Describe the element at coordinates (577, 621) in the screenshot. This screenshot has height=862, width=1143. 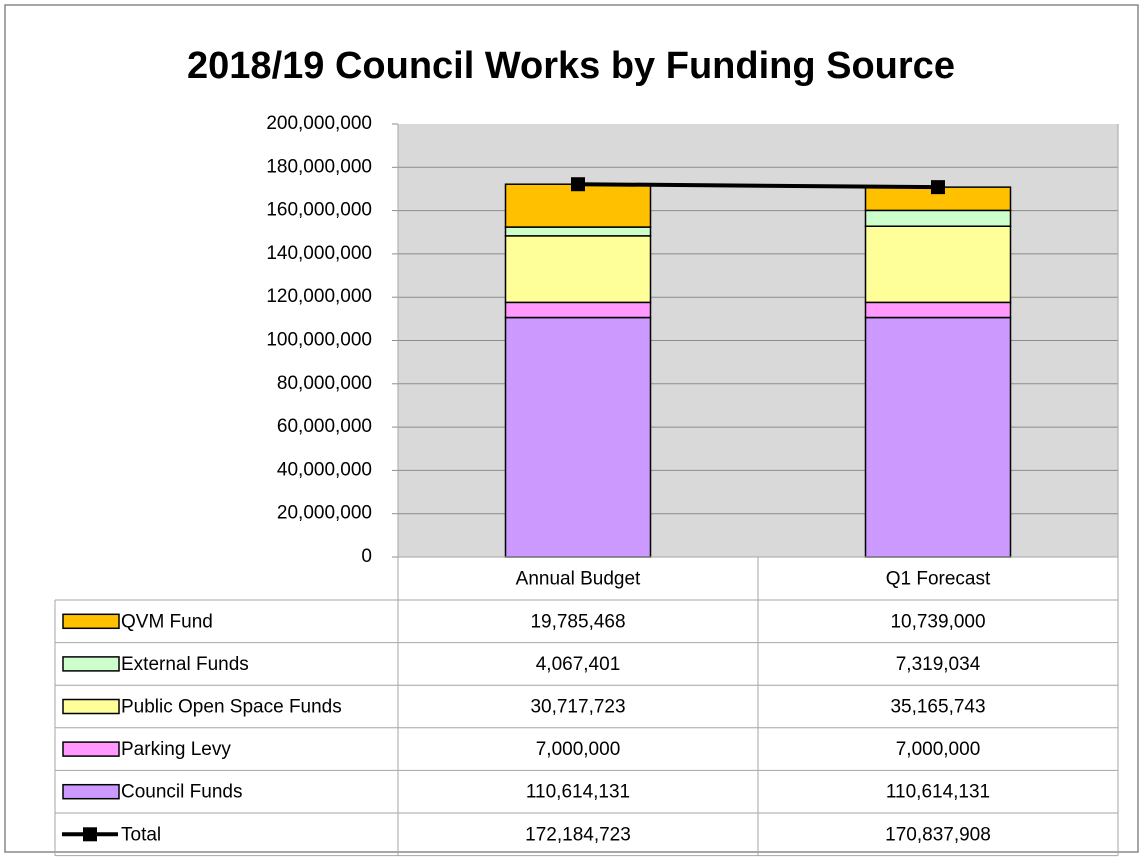
I see `table-value: 19,785,468` at that location.